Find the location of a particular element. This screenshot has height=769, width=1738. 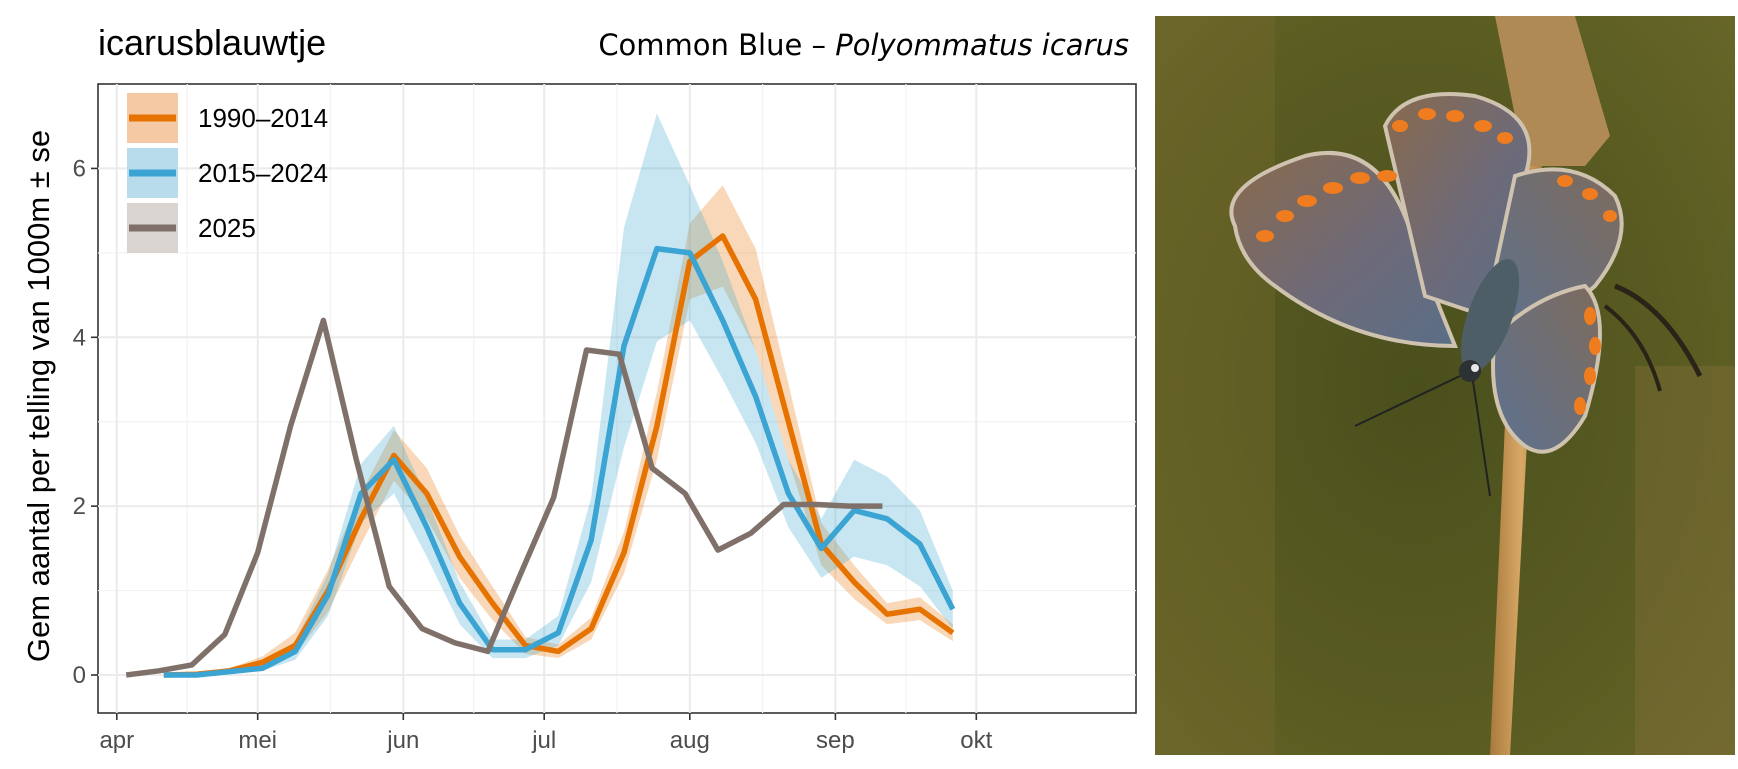

y-tick-label: 4 is located at coordinates (79, 337).